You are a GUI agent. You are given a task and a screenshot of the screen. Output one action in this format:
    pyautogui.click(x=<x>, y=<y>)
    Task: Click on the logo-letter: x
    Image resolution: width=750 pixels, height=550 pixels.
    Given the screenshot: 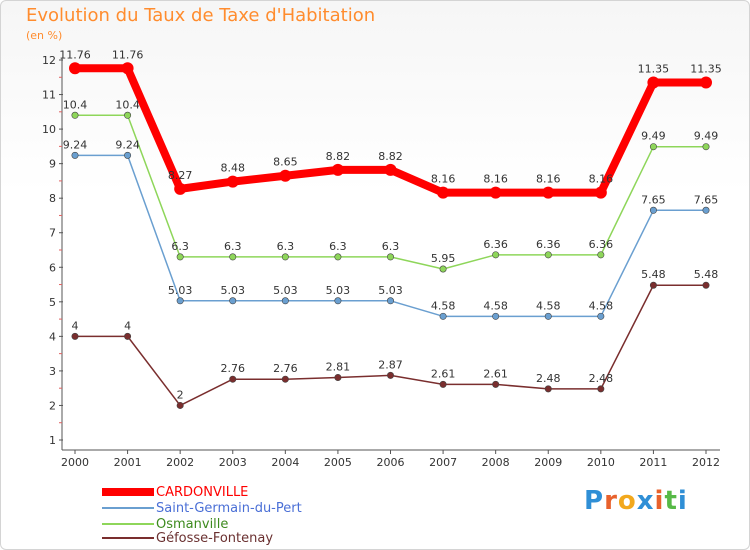 What is the action you would take?
    pyautogui.click(x=645, y=501)
    